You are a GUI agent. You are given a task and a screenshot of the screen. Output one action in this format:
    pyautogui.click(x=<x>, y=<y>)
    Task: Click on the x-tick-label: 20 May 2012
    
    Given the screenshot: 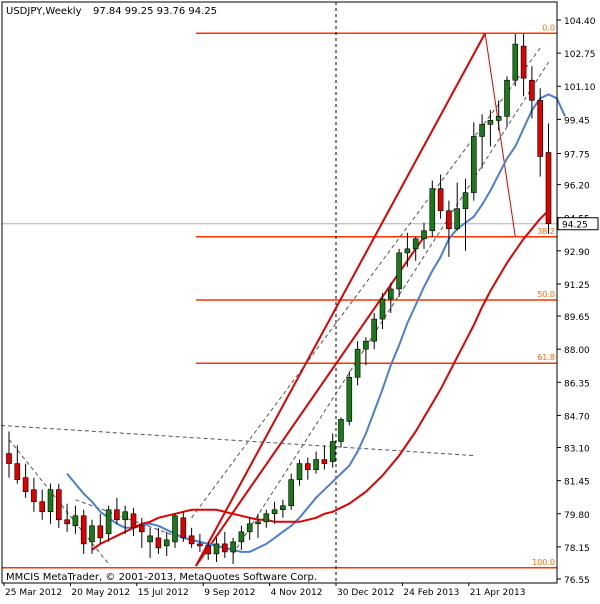 What is the action you would take?
    pyautogui.click(x=100, y=593)
    